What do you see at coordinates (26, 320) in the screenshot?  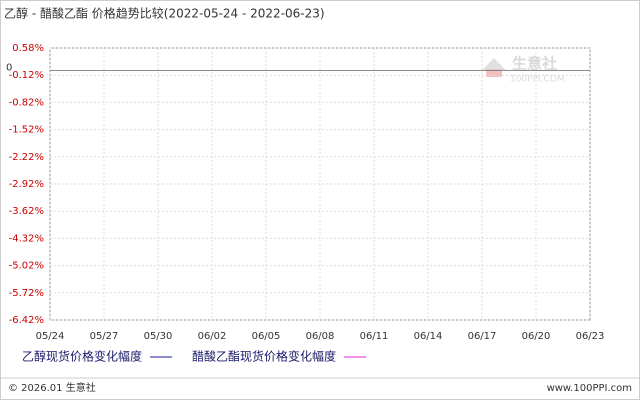 I see `y-tick-label: -6.42%` at bounding box center [26, 320].